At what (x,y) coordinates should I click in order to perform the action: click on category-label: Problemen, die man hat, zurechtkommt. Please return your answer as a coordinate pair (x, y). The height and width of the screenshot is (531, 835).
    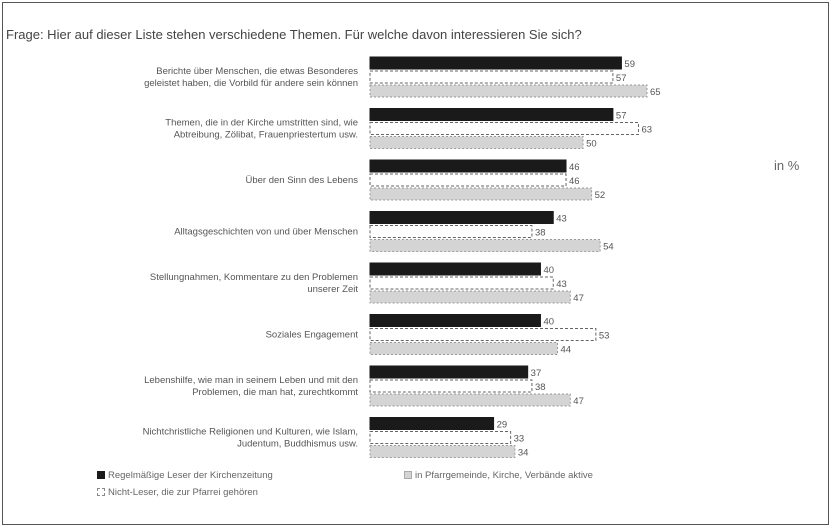
    Looking at the image, I should click on (275, 392).